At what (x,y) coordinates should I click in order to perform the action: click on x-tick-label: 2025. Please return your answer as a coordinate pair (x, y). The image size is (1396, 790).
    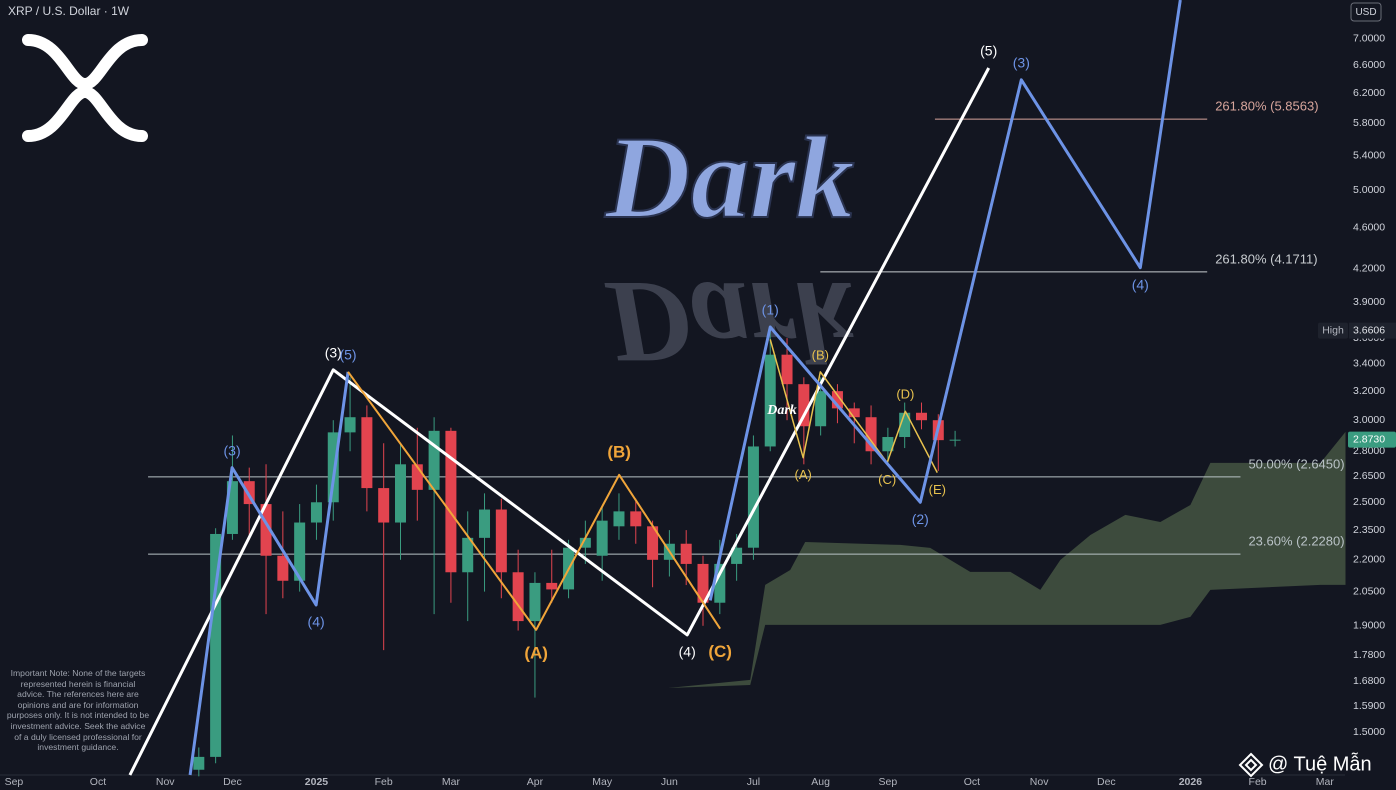
    Looking at the image, I should click on (317, 782).